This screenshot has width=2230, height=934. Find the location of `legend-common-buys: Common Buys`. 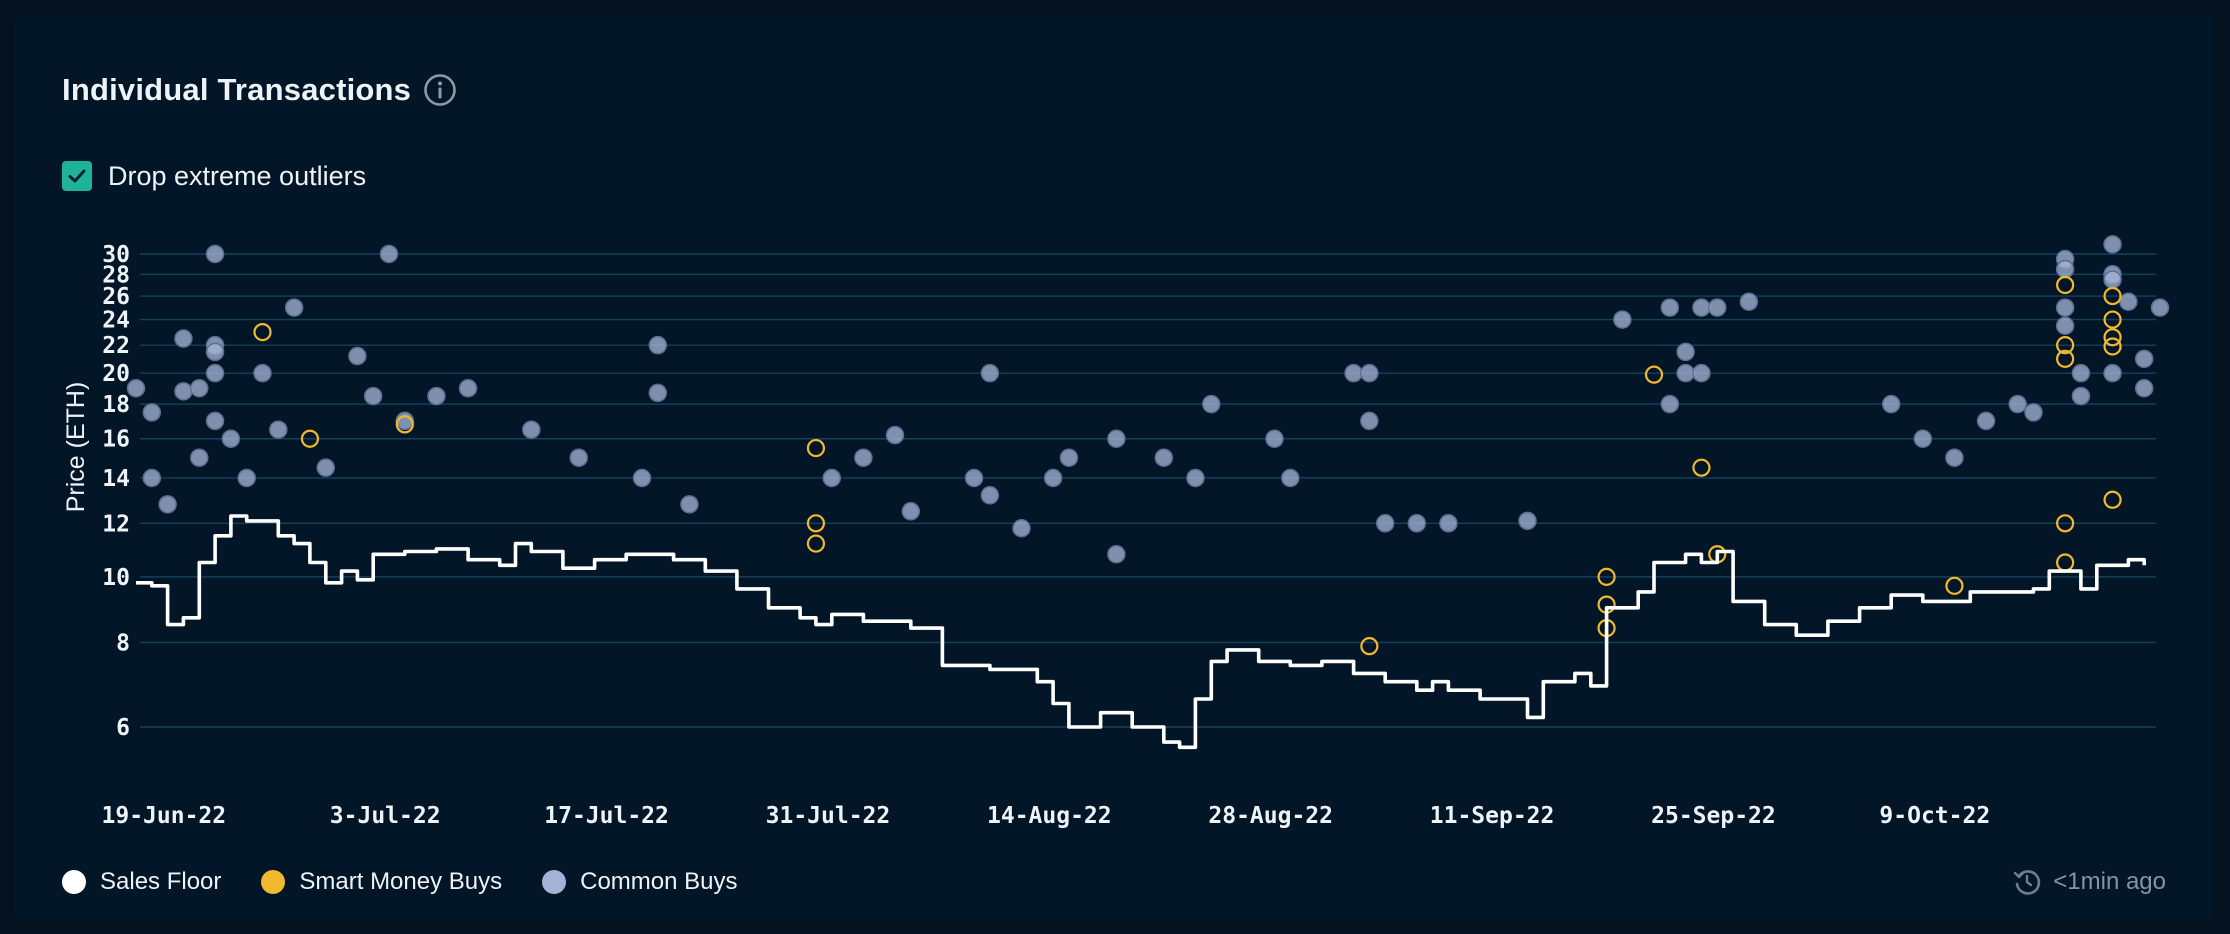

legend-common-buys: Common Buys is located at coordinates (640, 882).